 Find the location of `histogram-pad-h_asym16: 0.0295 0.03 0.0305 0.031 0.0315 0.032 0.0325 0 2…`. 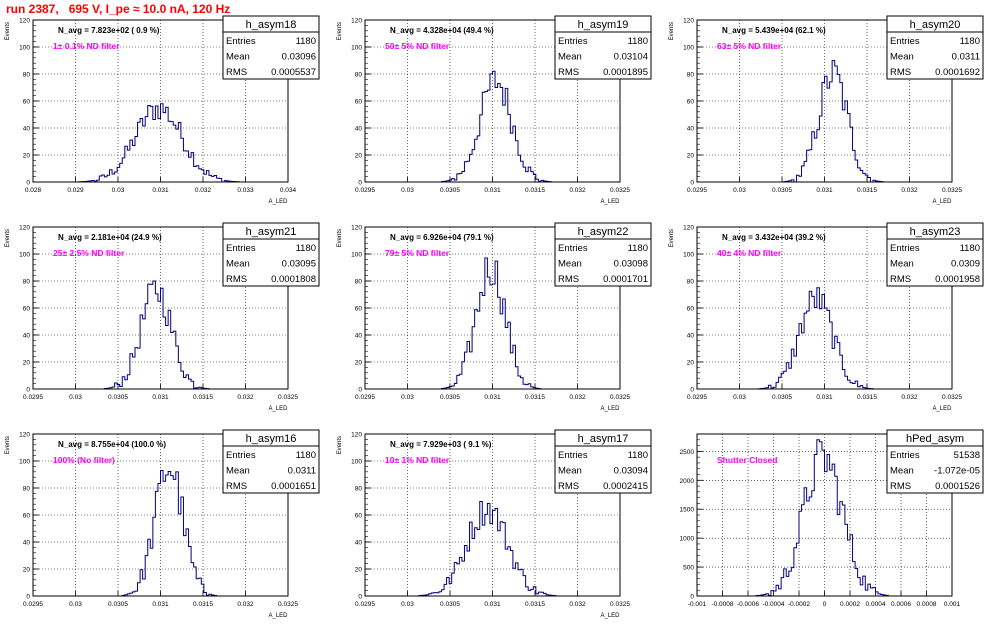

histogram-pad-h_asym16: 0.0295 0.03 0.0305 0.031 0.0315 0.032 0.0325 0 2… is located at coordinates (166, 531).